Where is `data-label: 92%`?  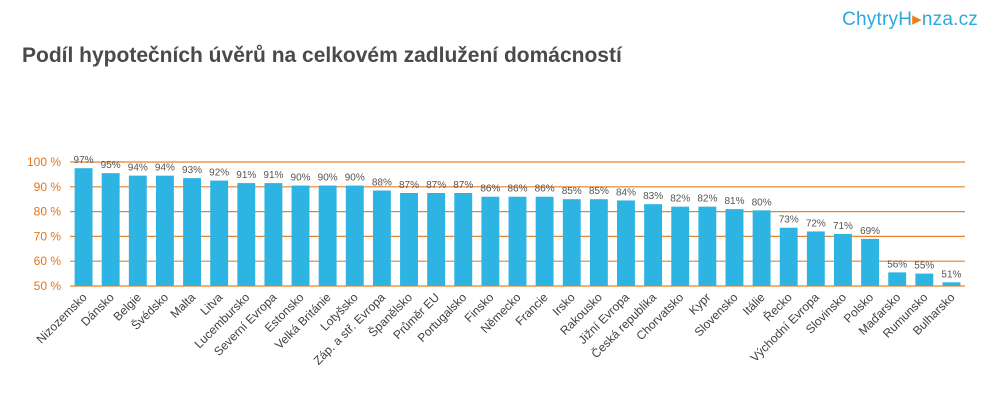
data-label: 92% is located at coordinates (219, 173).